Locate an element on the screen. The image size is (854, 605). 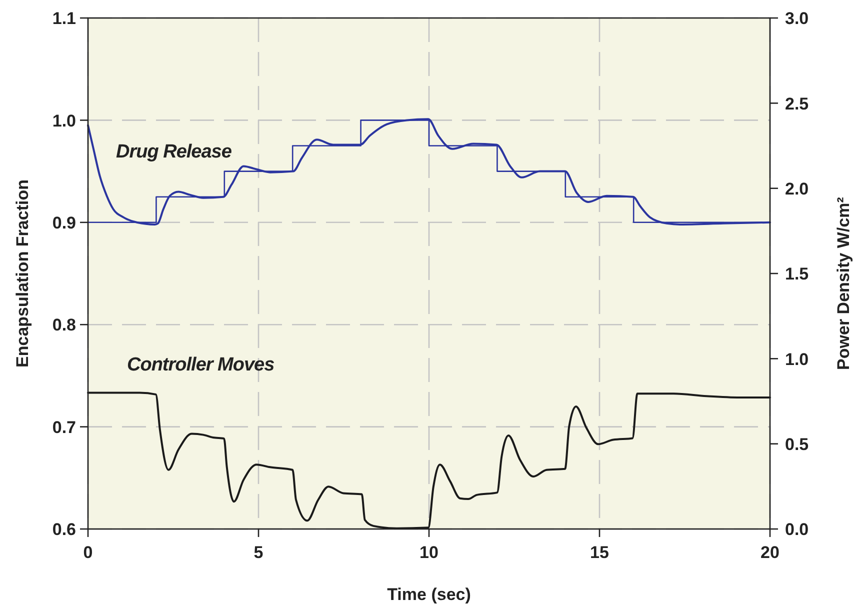
y-tick-label: 0.6 is located at coordinates (64, 530).